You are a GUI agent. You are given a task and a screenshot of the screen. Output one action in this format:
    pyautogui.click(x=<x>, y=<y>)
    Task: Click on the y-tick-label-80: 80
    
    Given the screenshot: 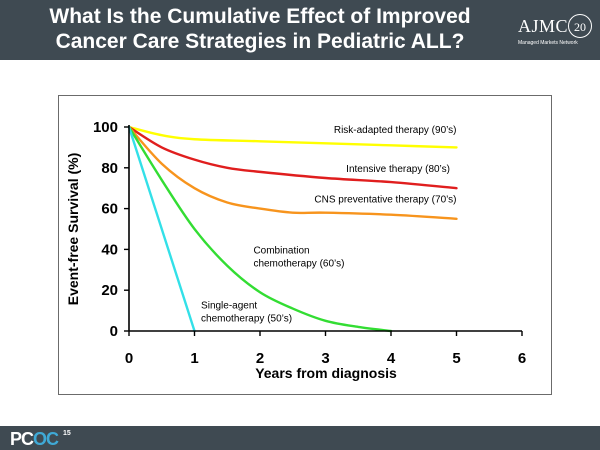 What is the action you would take?
    pyautogui.click(x=109, y=168)
    